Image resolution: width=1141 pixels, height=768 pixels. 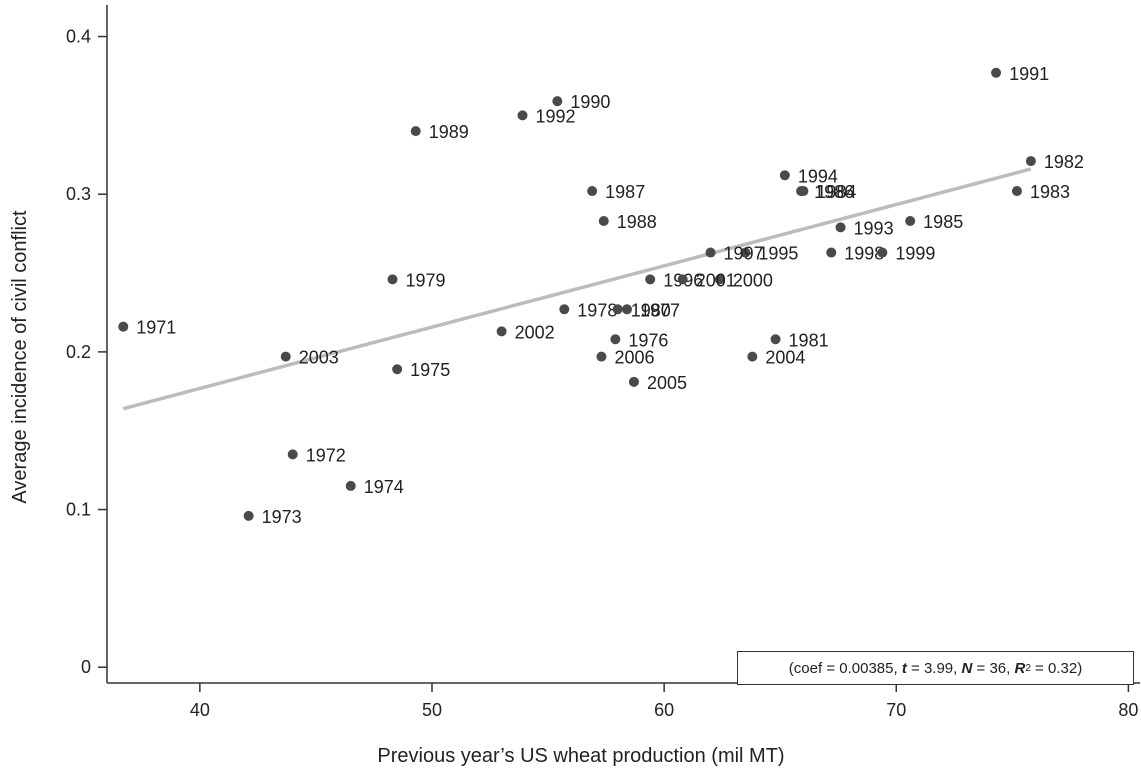 I want to click on point-label: 1972, so click(x=326, y=455).